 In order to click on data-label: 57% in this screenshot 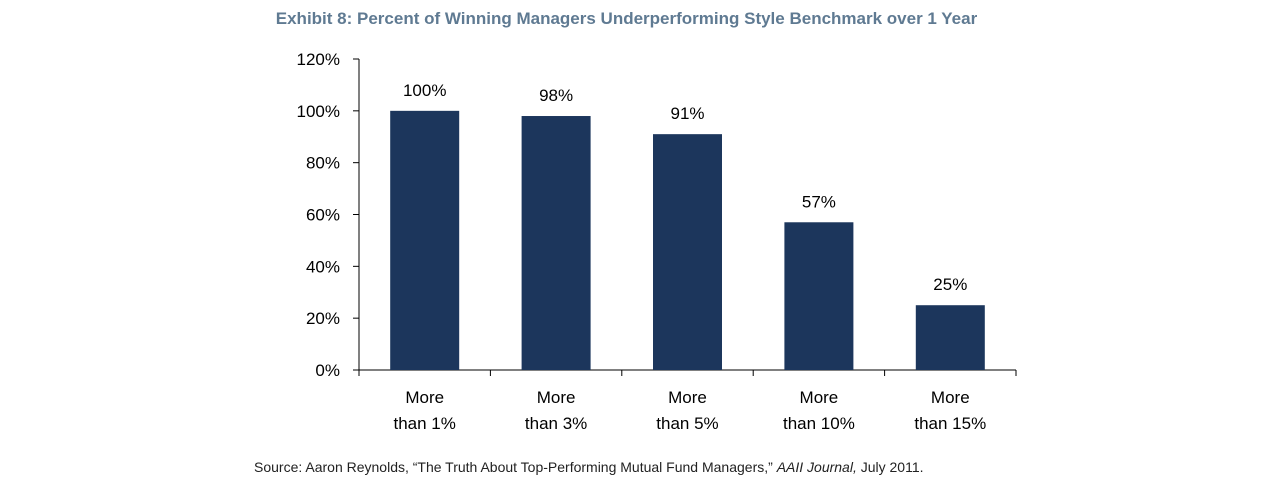, I will do `click(819, 201)`.